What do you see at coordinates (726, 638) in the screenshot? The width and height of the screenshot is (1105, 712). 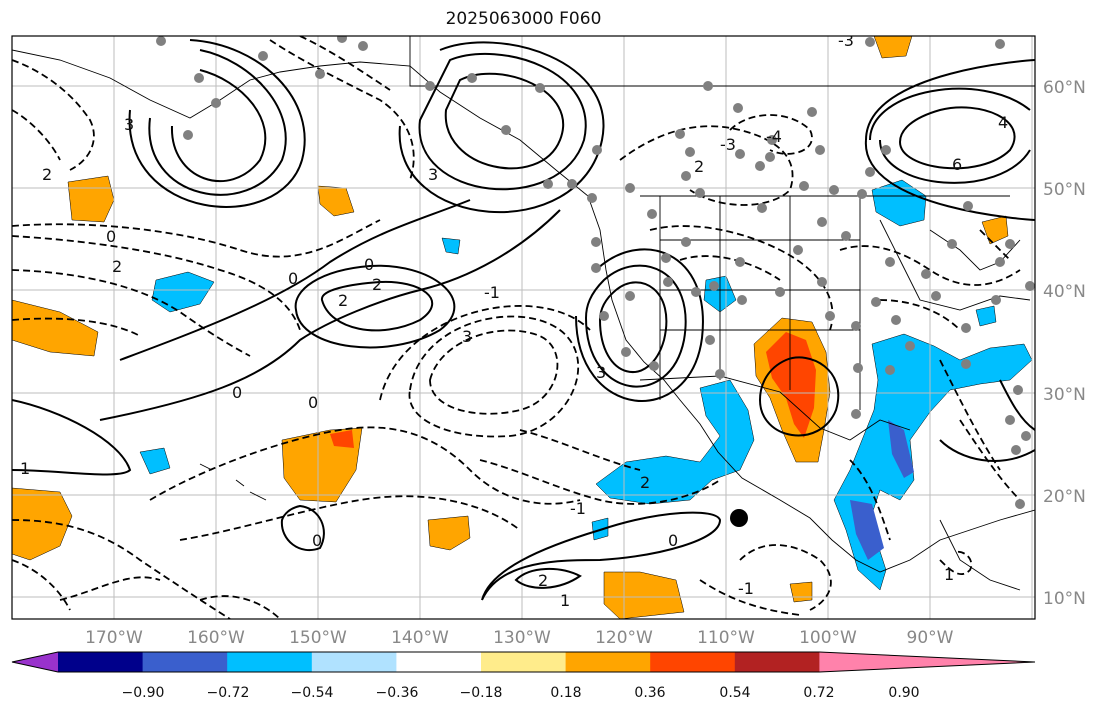 I see `lon-label: 110°W` at bounding box center [726, 638].